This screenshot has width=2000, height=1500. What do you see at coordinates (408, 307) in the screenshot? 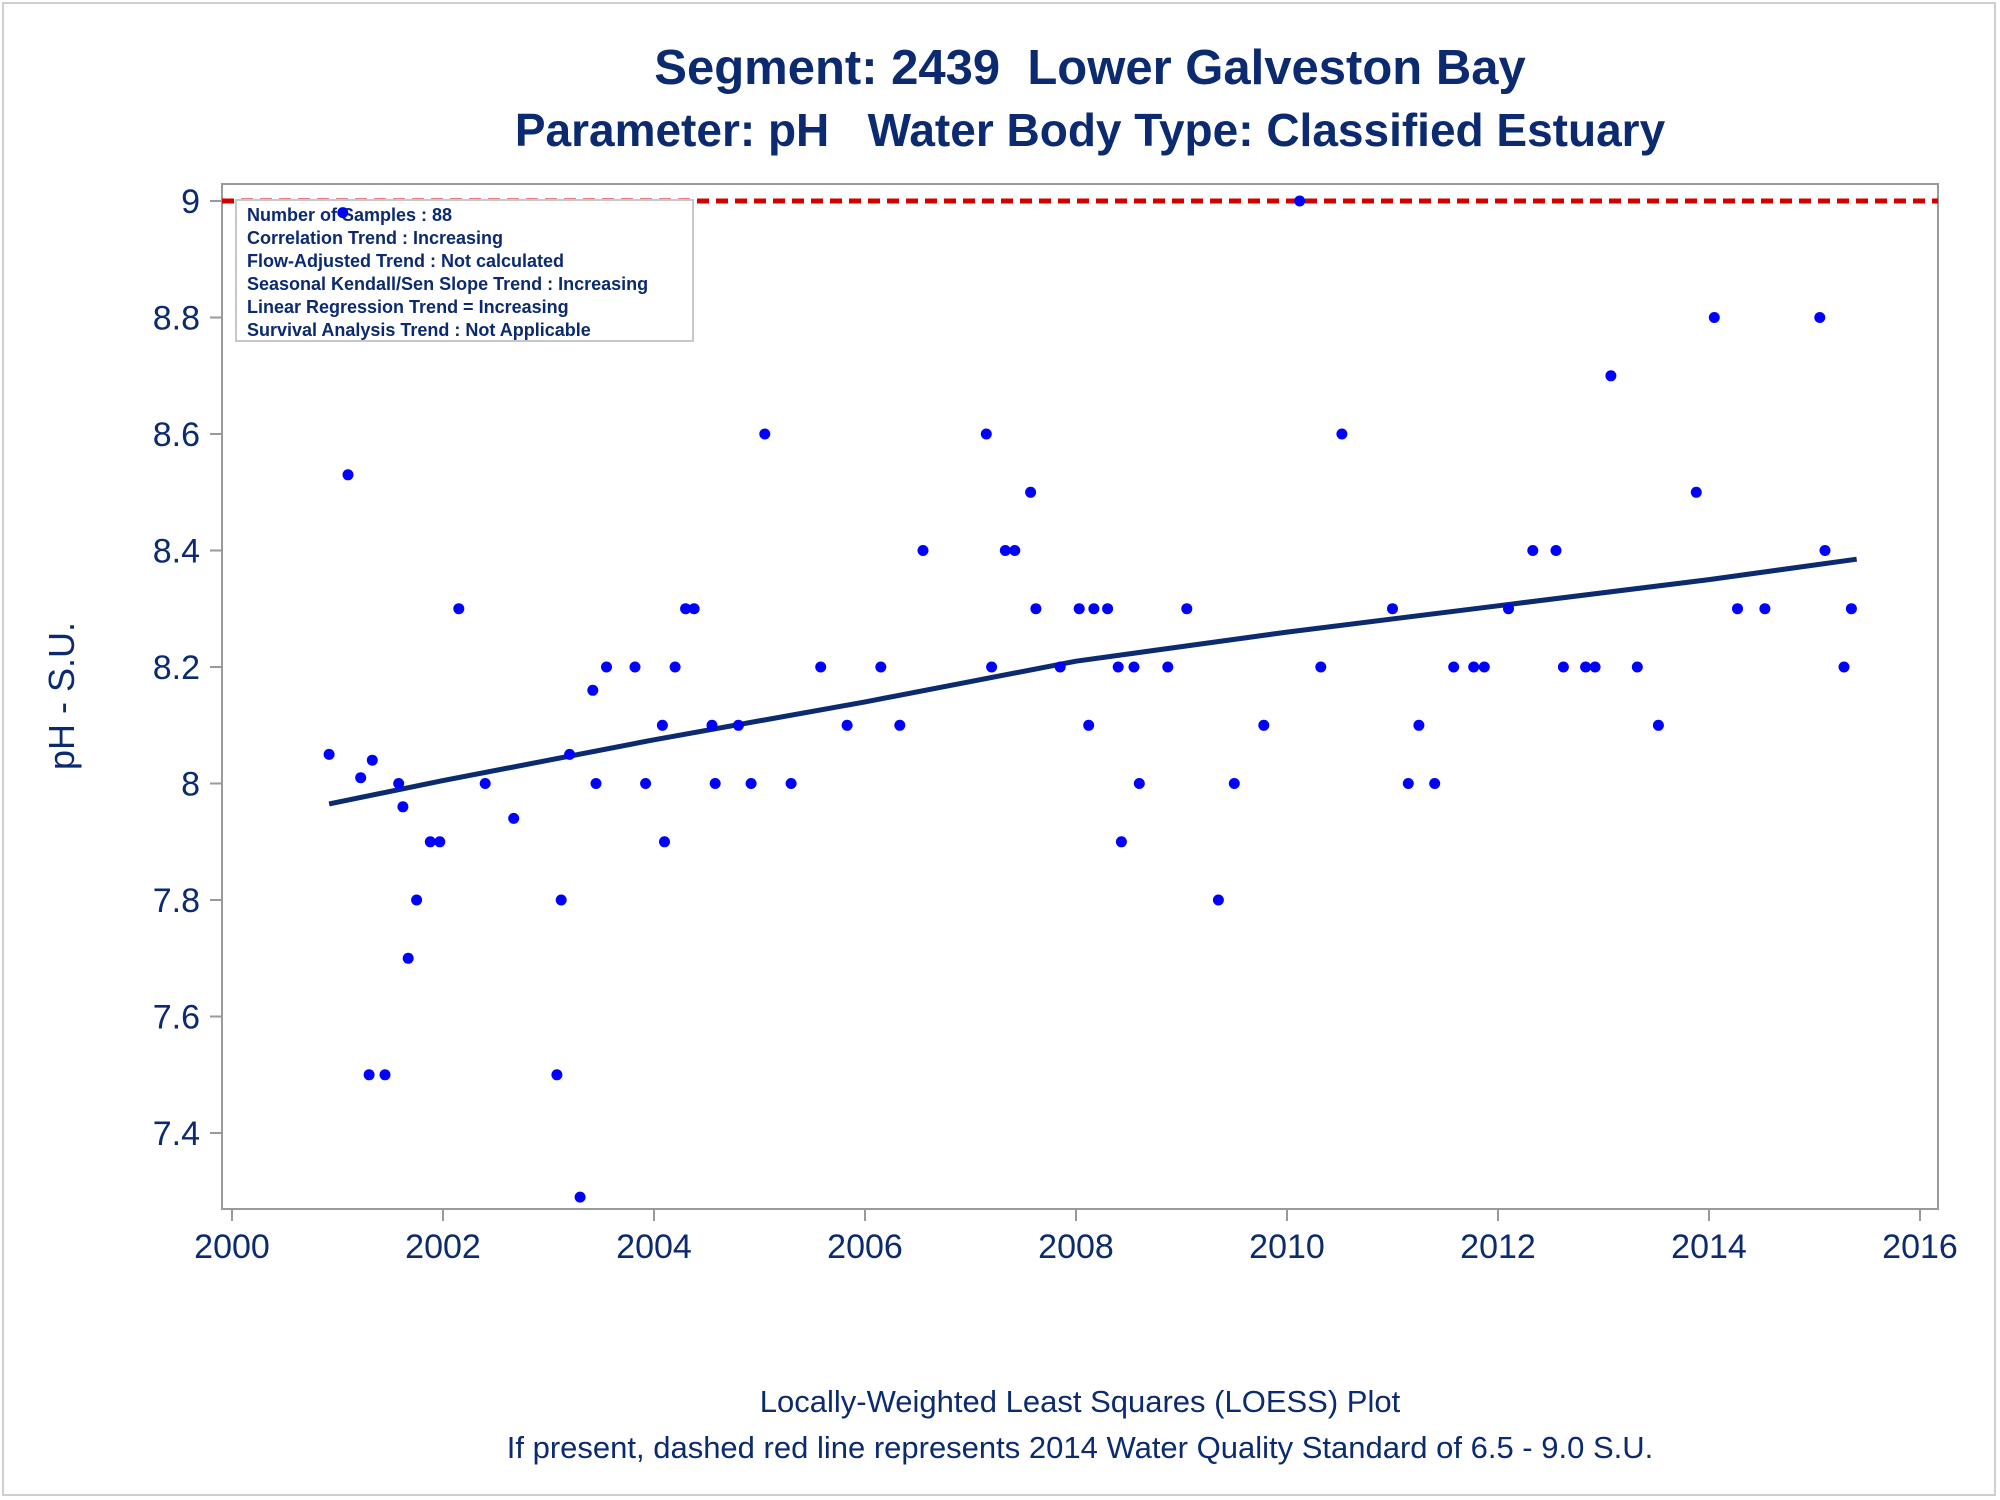
I see `stats-inset-line: Linear Regression Trend = Increasing` at bounding box center [408, 307].